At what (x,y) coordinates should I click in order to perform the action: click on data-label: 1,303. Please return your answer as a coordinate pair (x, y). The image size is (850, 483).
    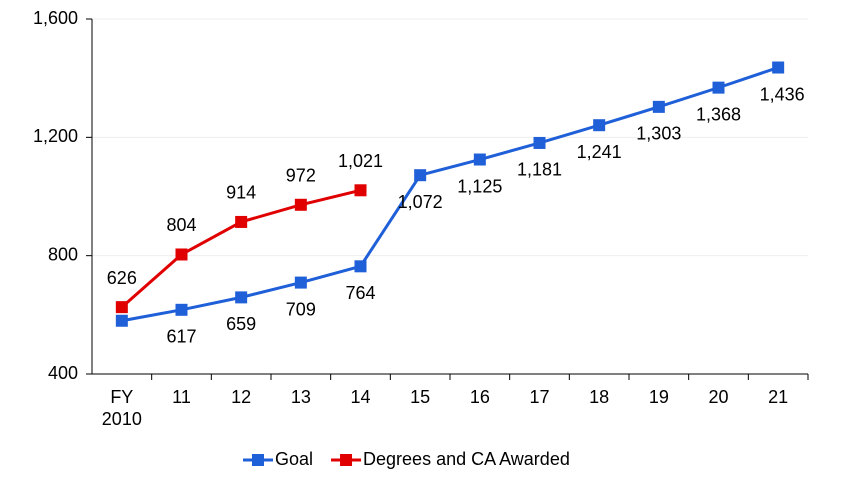
    Looking at the image, I should click on (658, 134).